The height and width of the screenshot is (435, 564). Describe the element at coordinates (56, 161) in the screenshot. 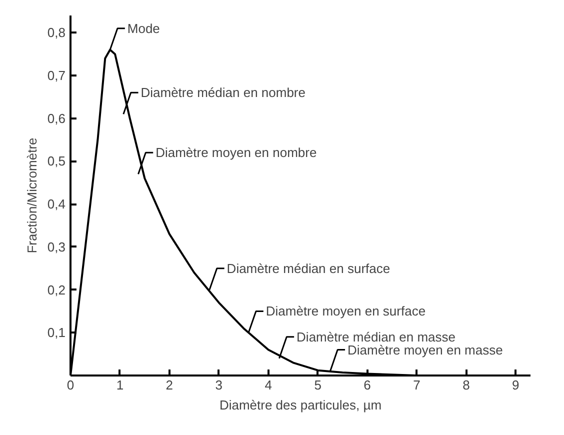

I see `y-tick-label: 0,5` at that location.